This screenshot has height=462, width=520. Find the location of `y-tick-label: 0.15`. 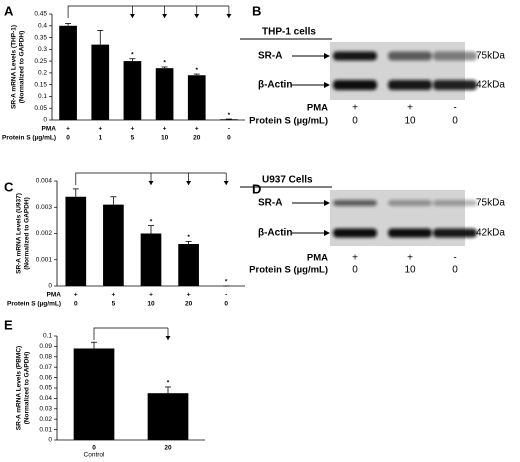

y-tick-label: 0.15 is located at coordinates (40, 84).